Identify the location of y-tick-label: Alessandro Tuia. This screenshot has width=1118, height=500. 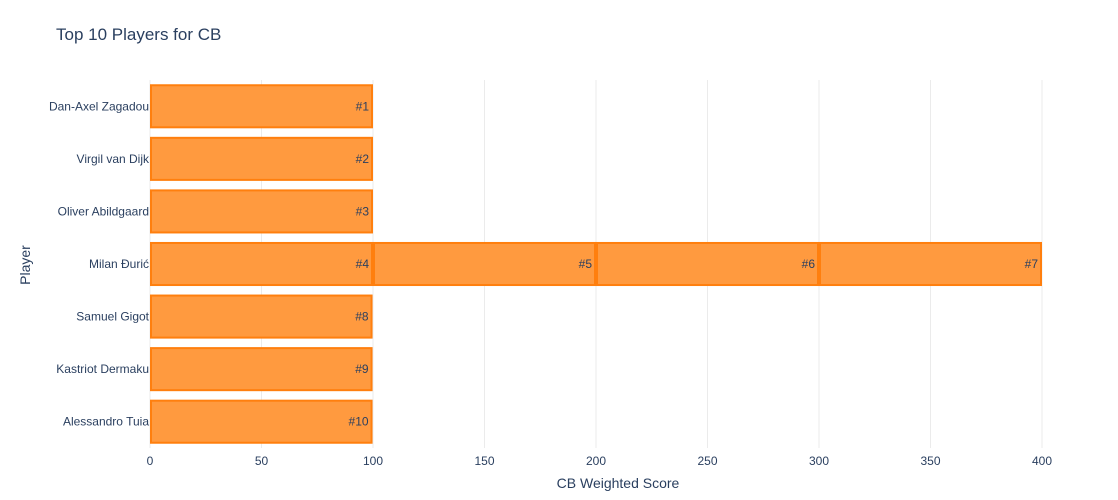
(106, 422).